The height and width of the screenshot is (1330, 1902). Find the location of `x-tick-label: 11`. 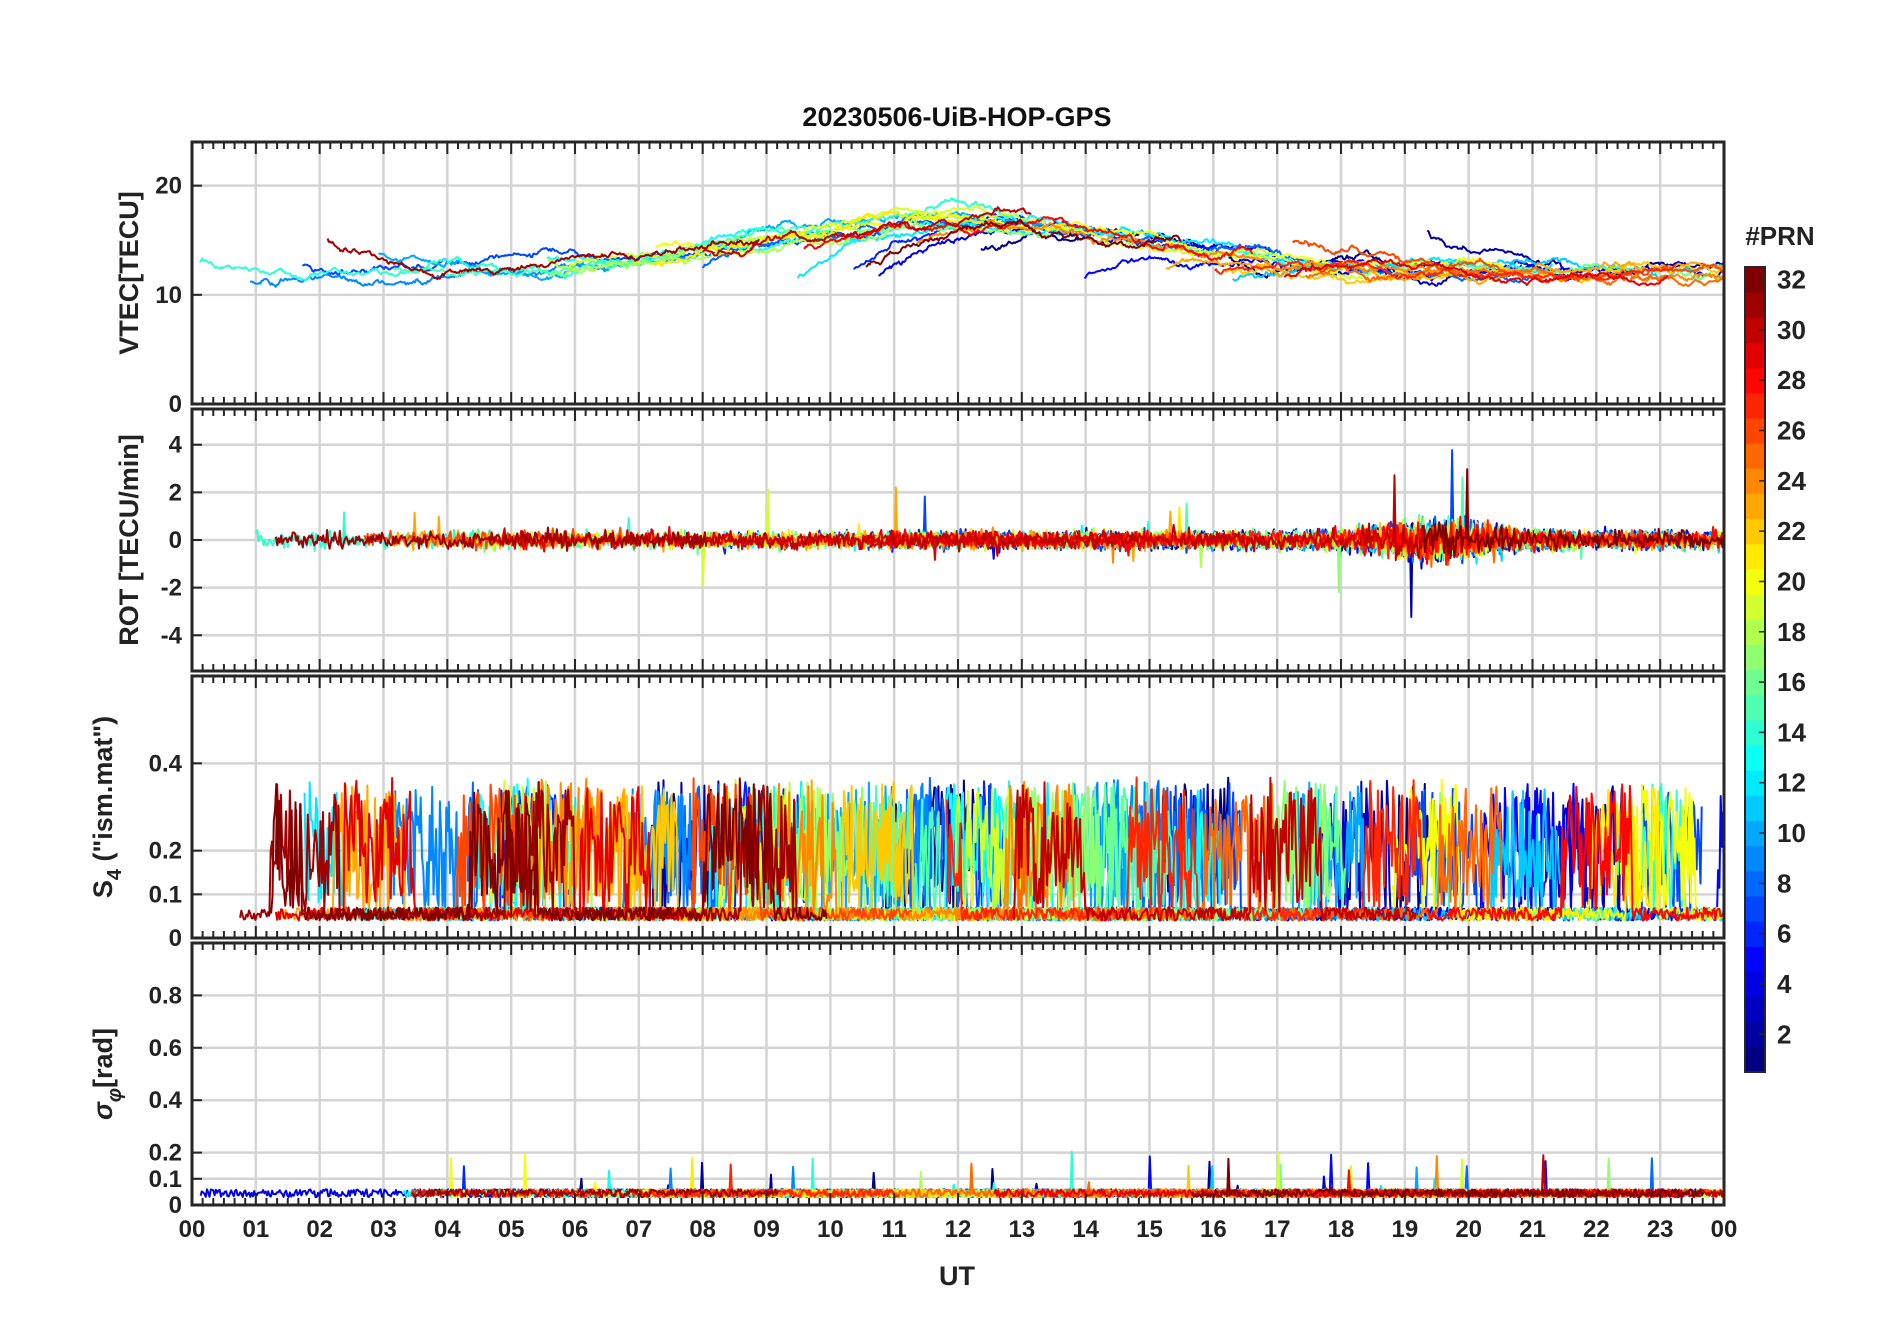

x-tick-label: 11 is located at coordinates (893, 1229).